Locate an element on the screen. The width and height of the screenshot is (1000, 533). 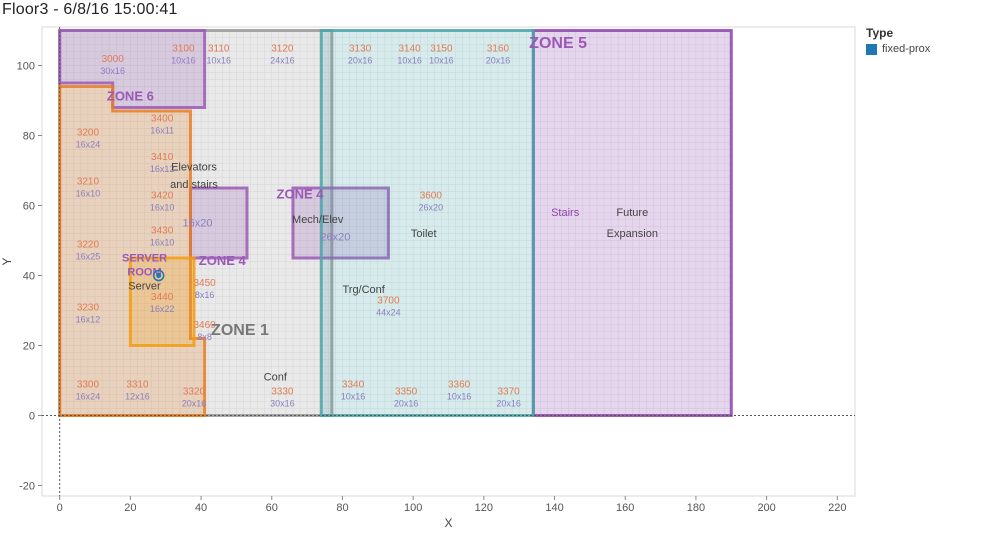
legend-title: Type is located at coordinates (880, 33).